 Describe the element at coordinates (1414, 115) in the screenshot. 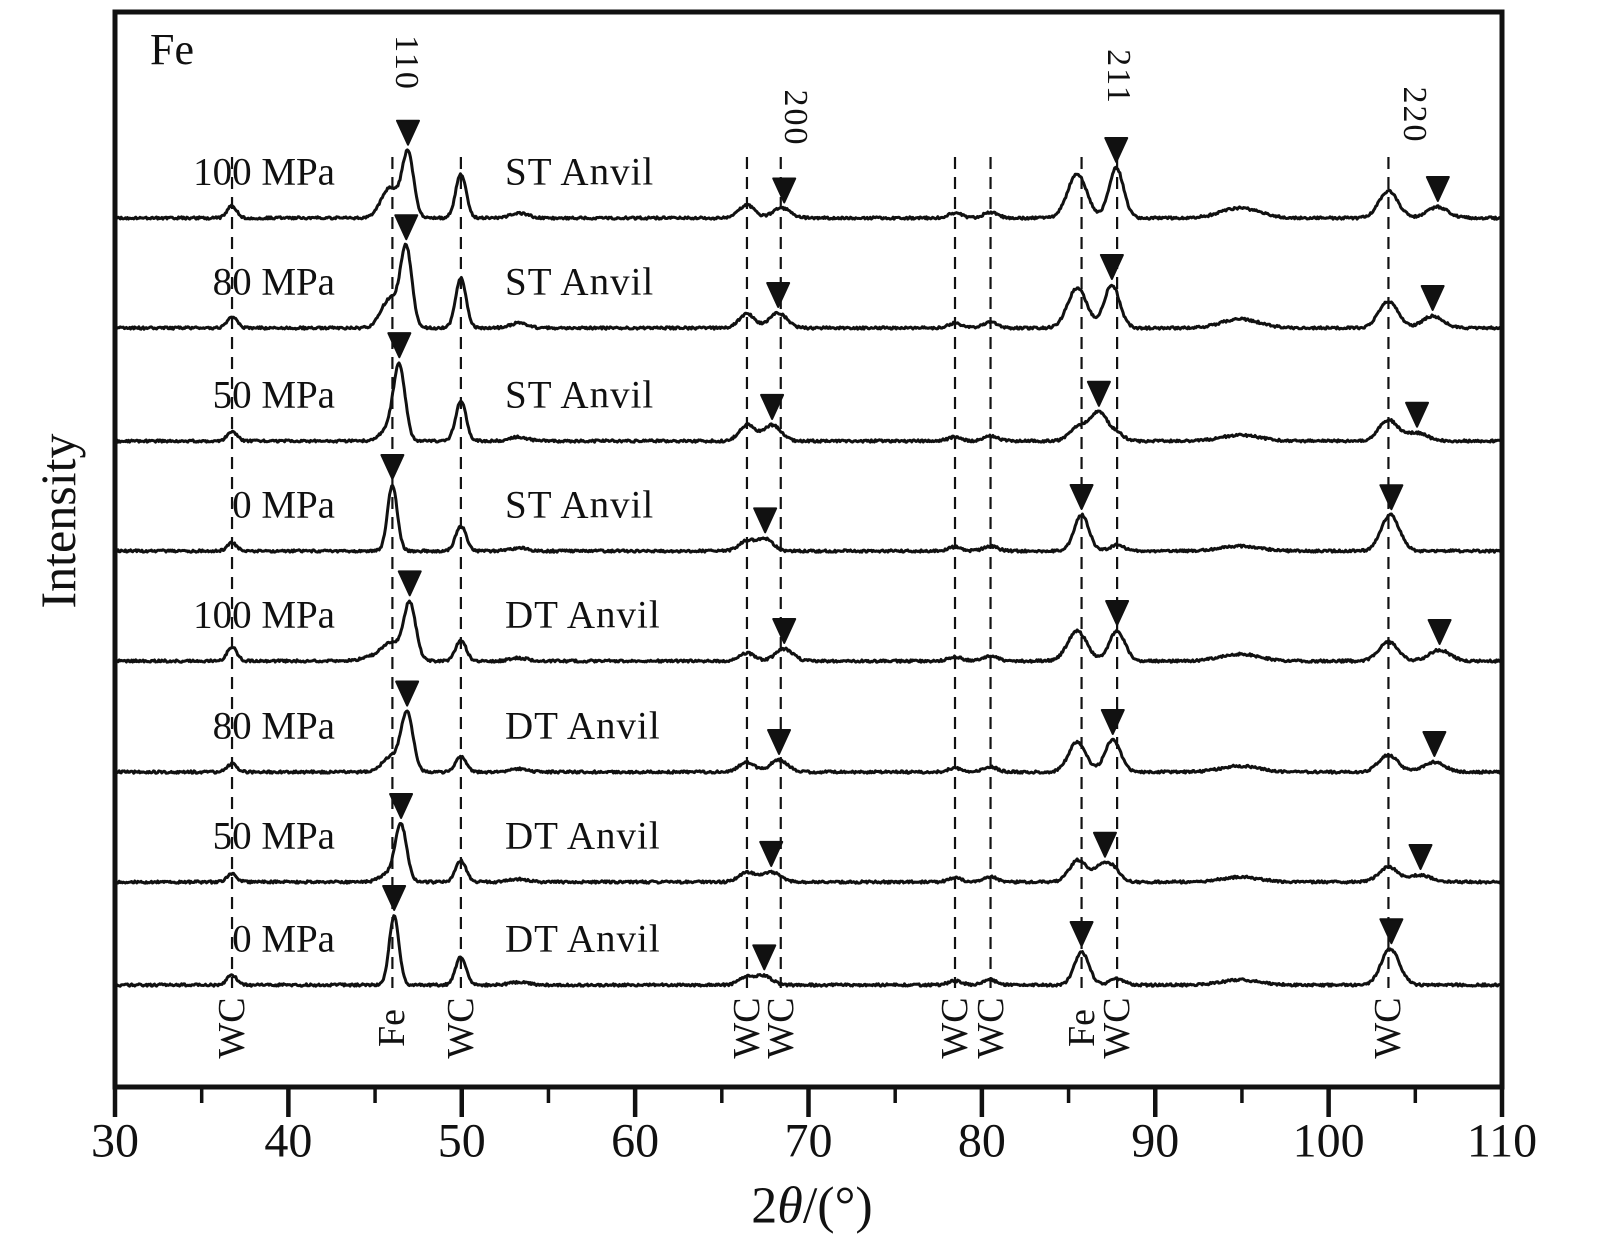

I see `hkl-label-220: 220` at that location.